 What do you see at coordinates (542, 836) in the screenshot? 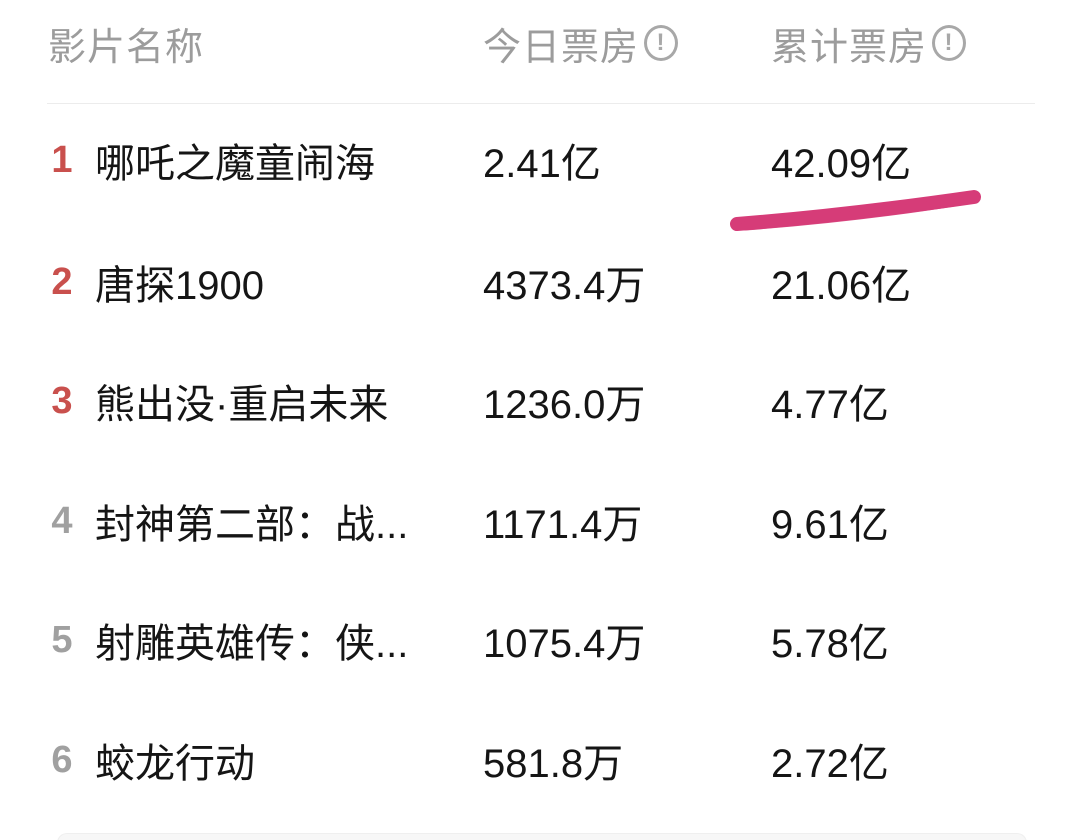
I see `bottom-card-edge` at bounding box center [542, 836].